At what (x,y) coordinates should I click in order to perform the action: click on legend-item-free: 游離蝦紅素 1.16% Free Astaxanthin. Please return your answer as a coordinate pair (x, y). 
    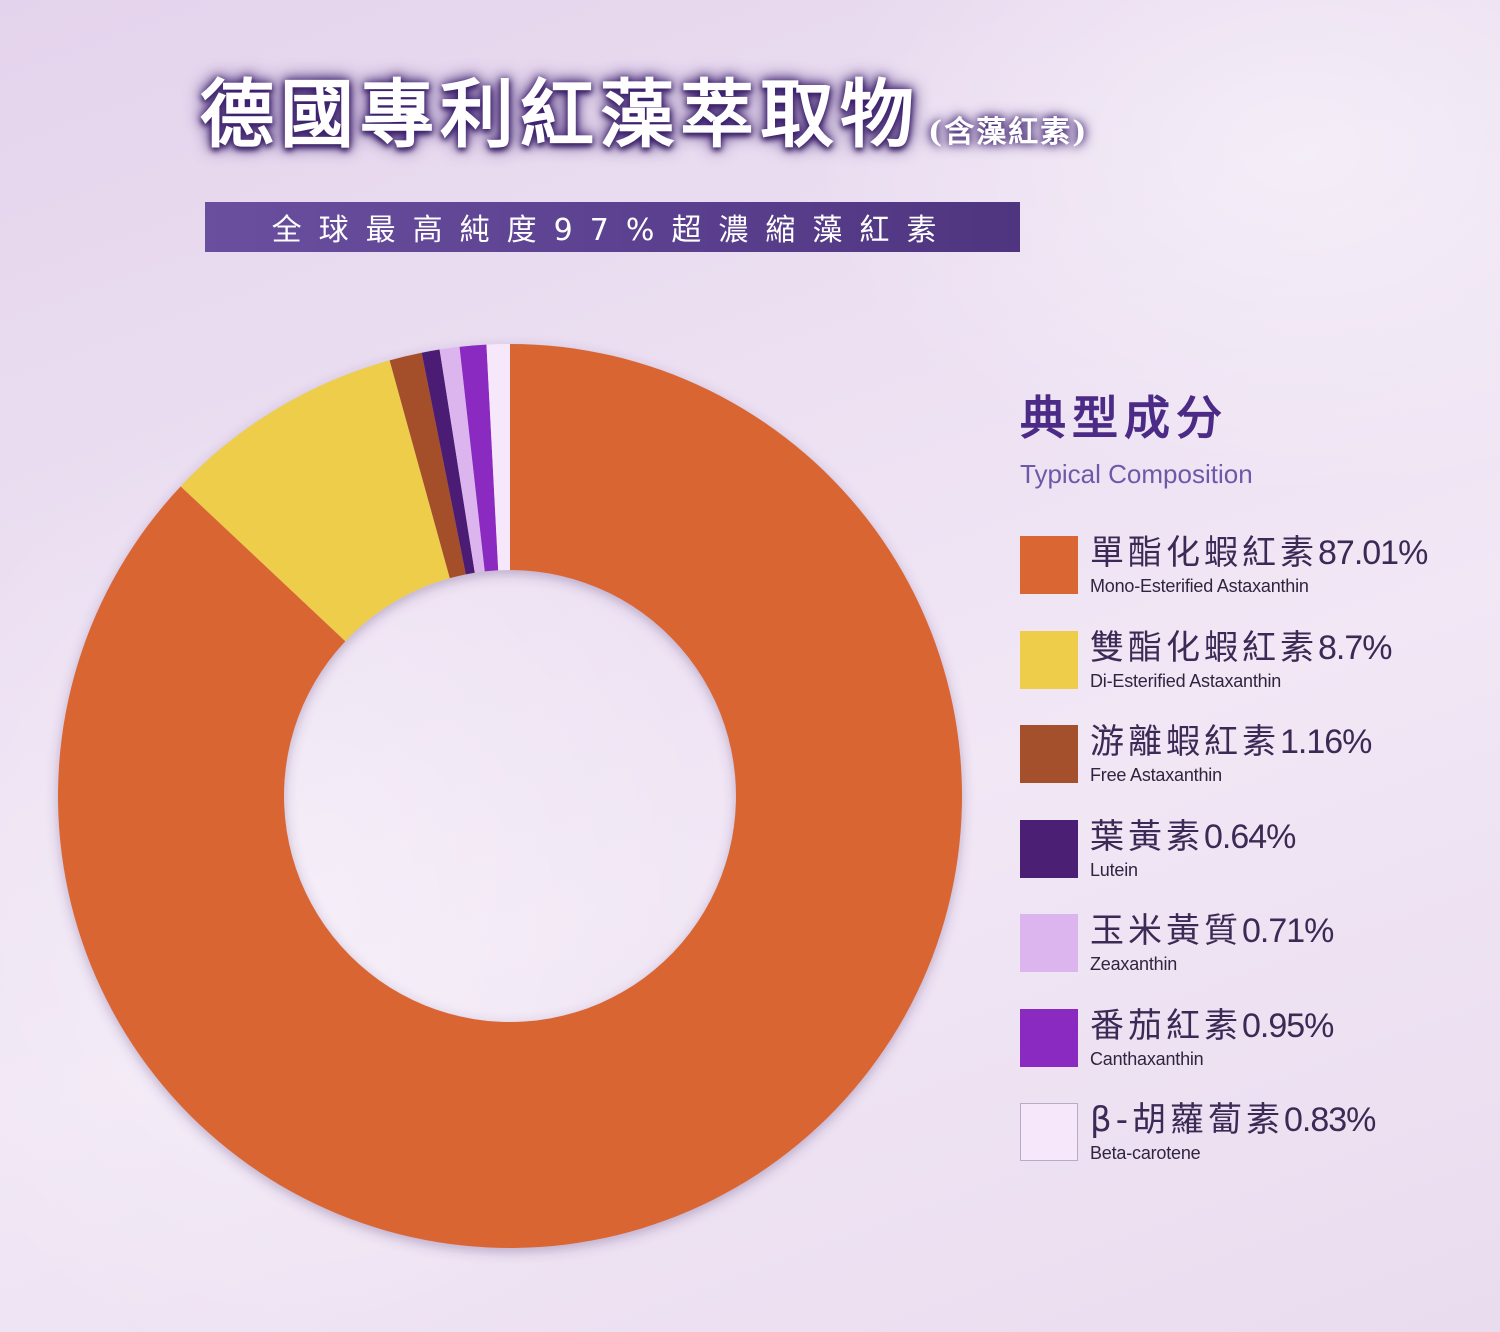
    Looking at the image, I should click on (1250, 756).